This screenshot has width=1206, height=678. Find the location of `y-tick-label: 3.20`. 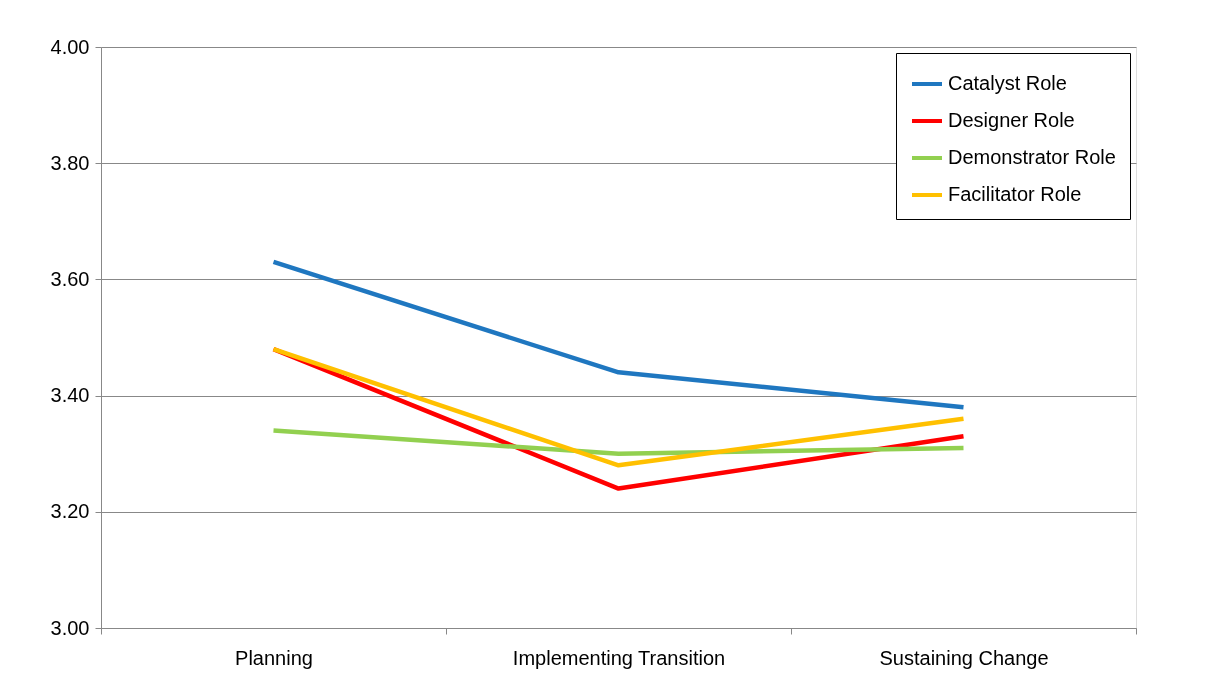

y-tick-label: 3.20 is located at coordinates (70, 511).